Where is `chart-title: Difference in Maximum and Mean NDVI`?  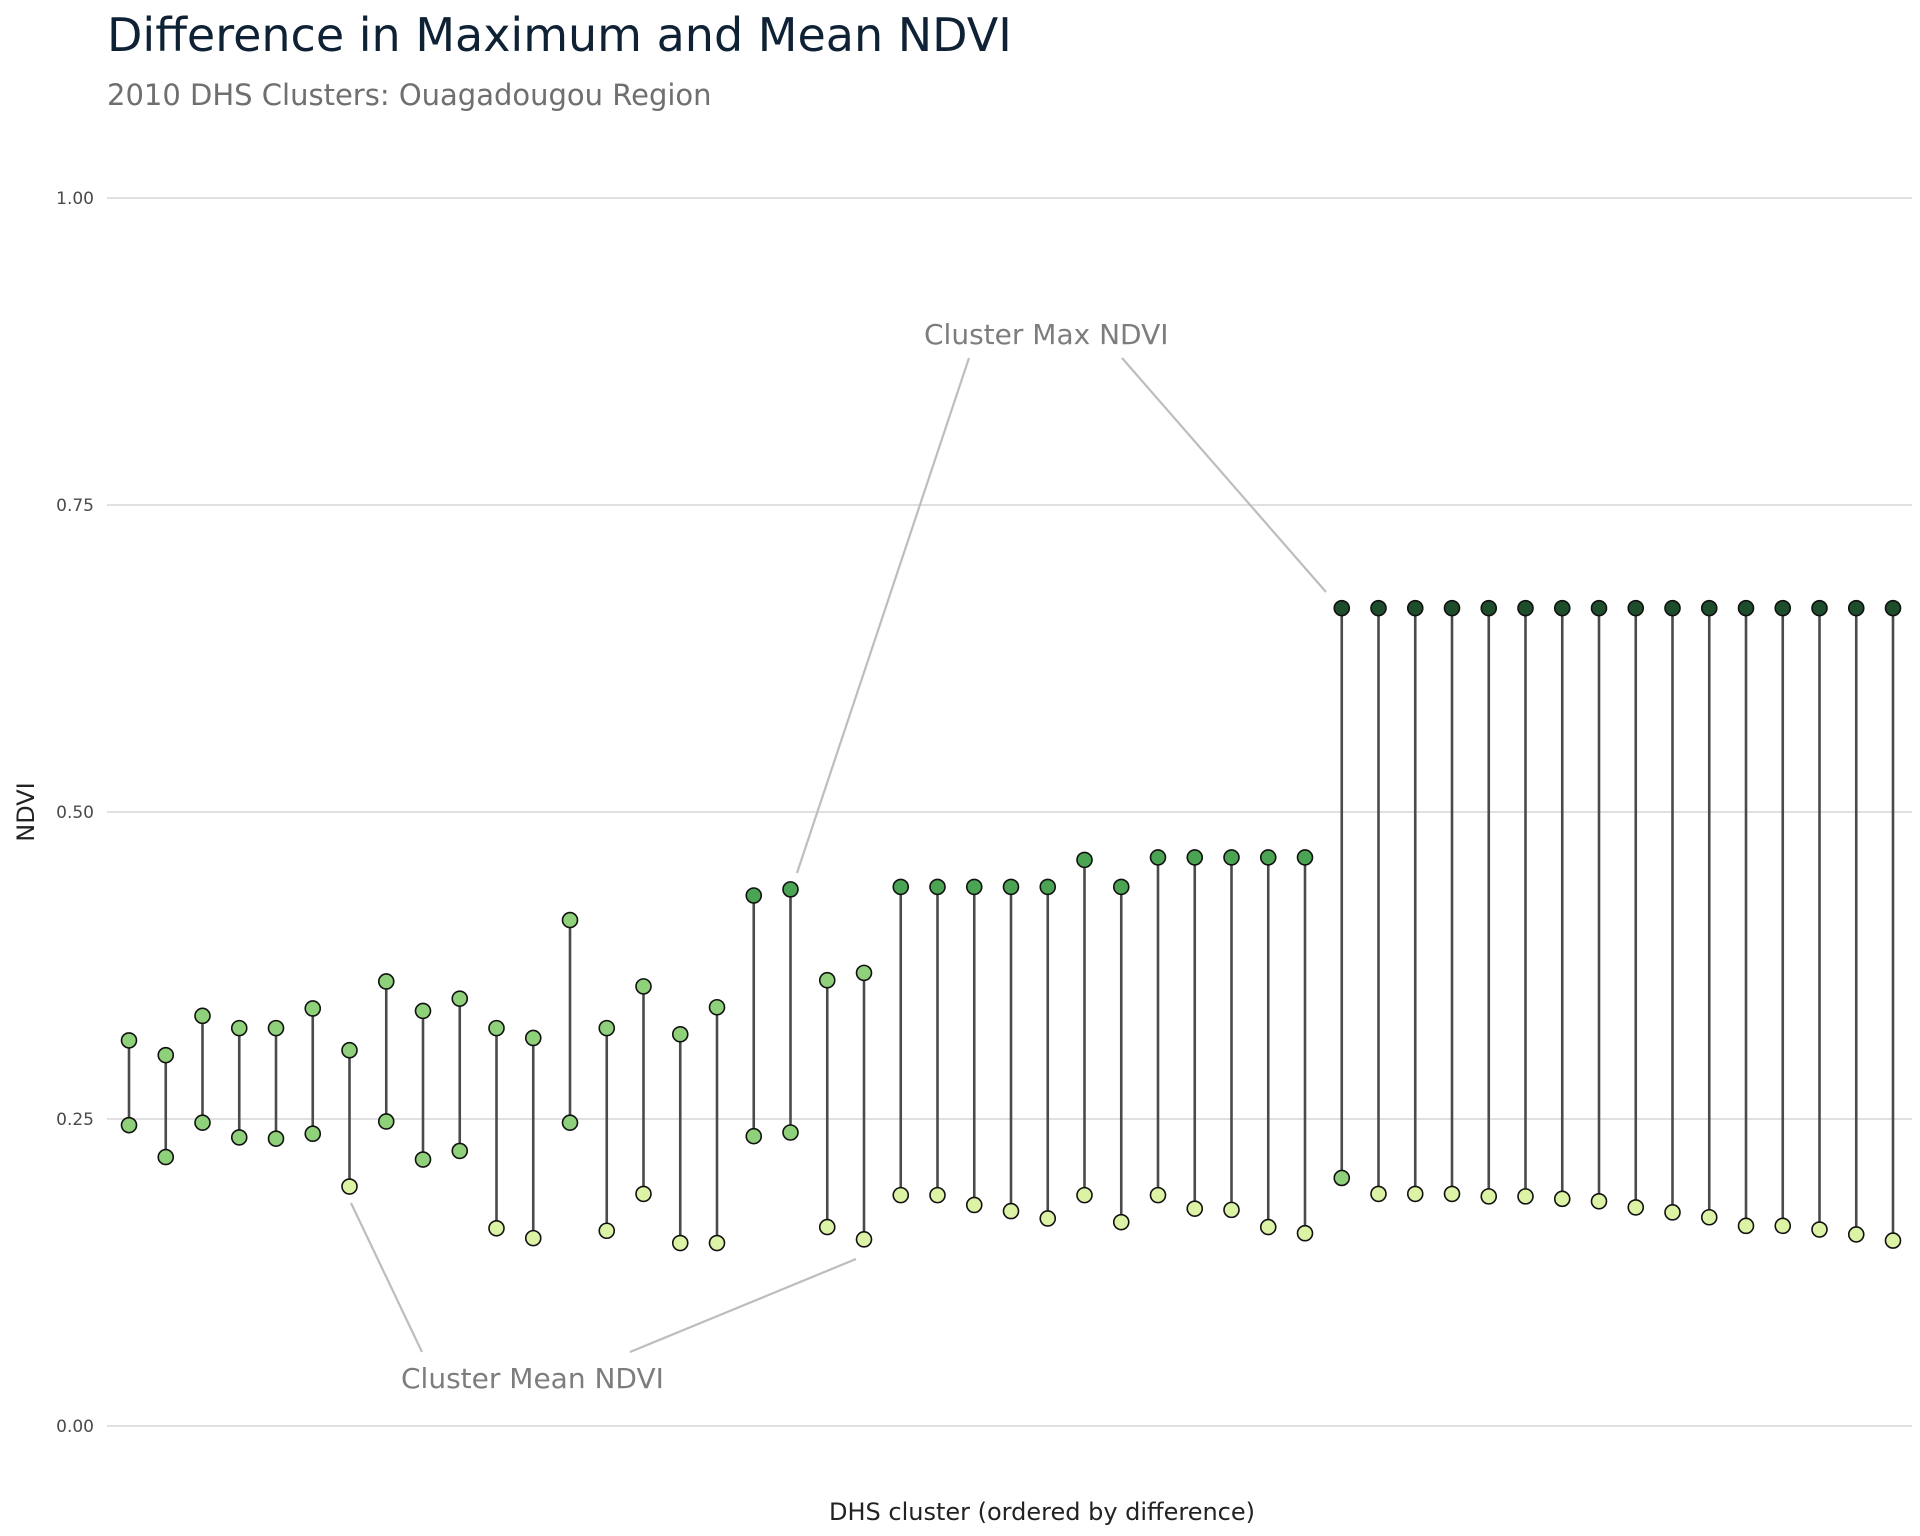 chart-title: Difference in Maximum and Mean NDVI is located at coordinates (559, 35).